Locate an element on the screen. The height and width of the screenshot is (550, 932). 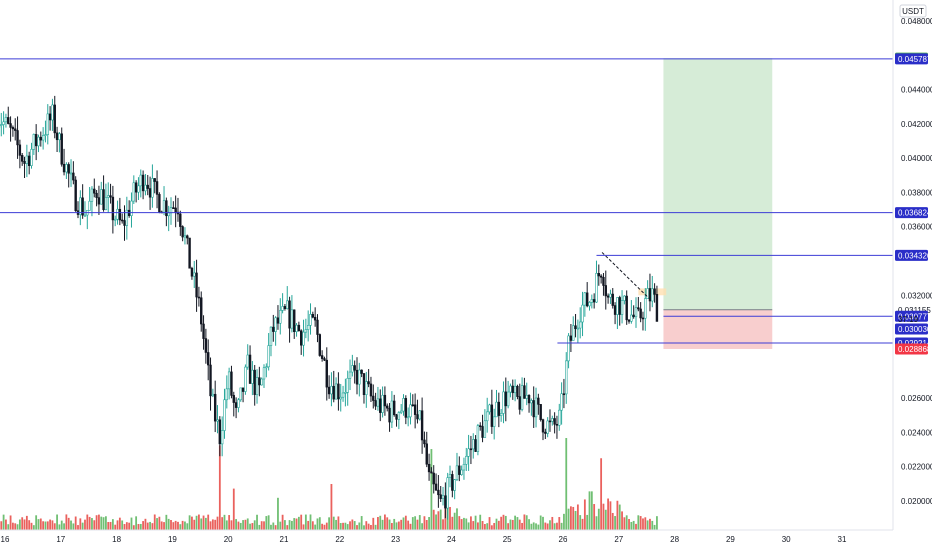
date-tick-label: 31 is located at coordinates (842, 539).